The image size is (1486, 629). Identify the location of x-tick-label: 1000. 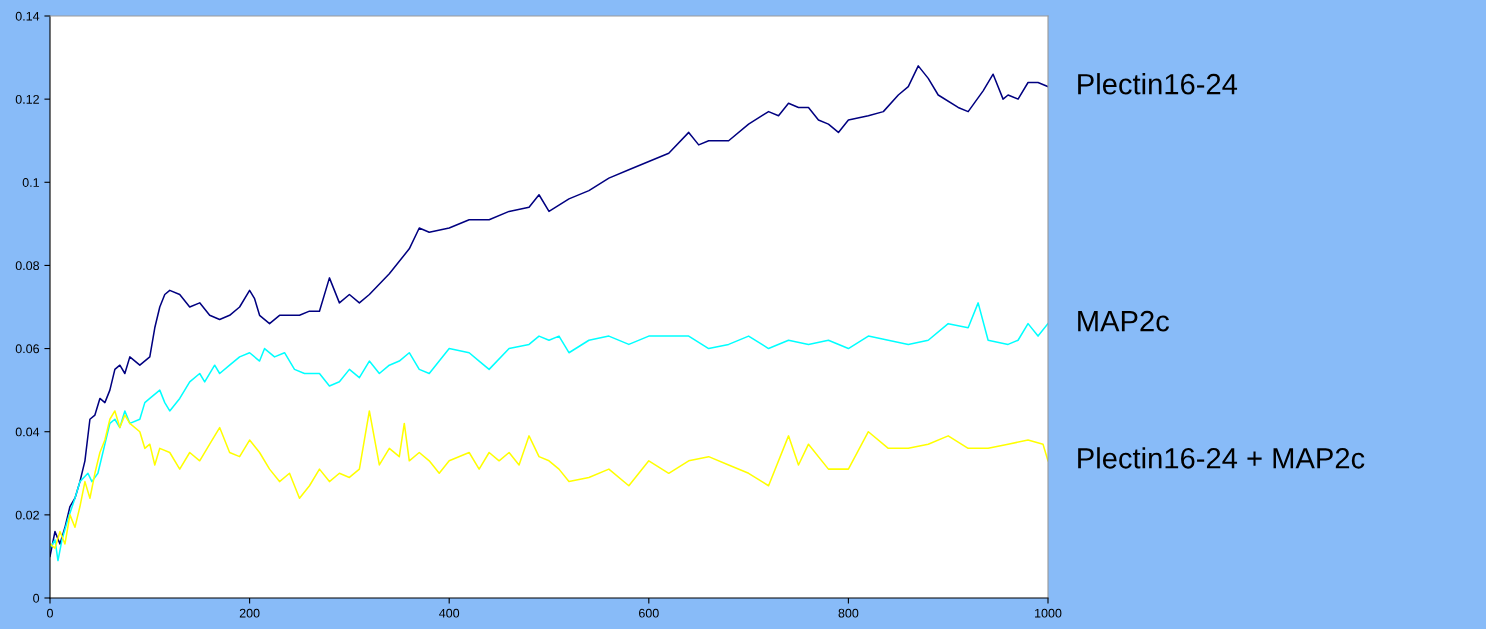
(1048, 613).